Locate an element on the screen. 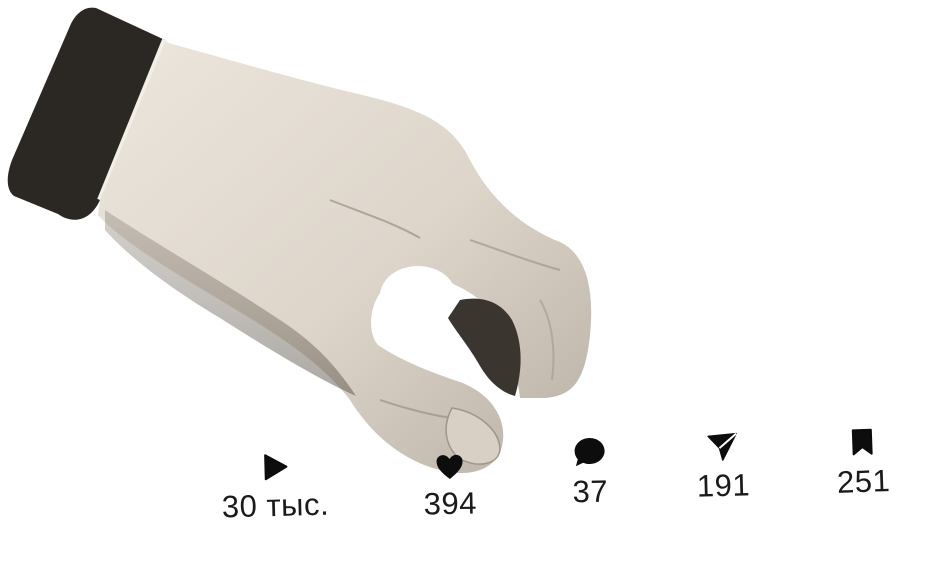 The image size is (934, 575). comment-icon is located at coordinates (589, 452).